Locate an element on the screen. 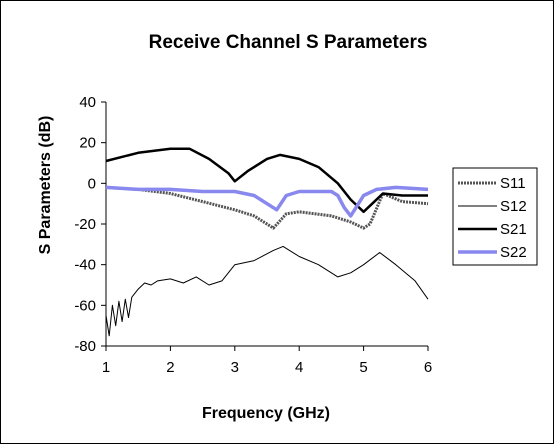 This screenshot has width=554, height=444. y-tick-label: 40 is located at coordinates (87, 102).